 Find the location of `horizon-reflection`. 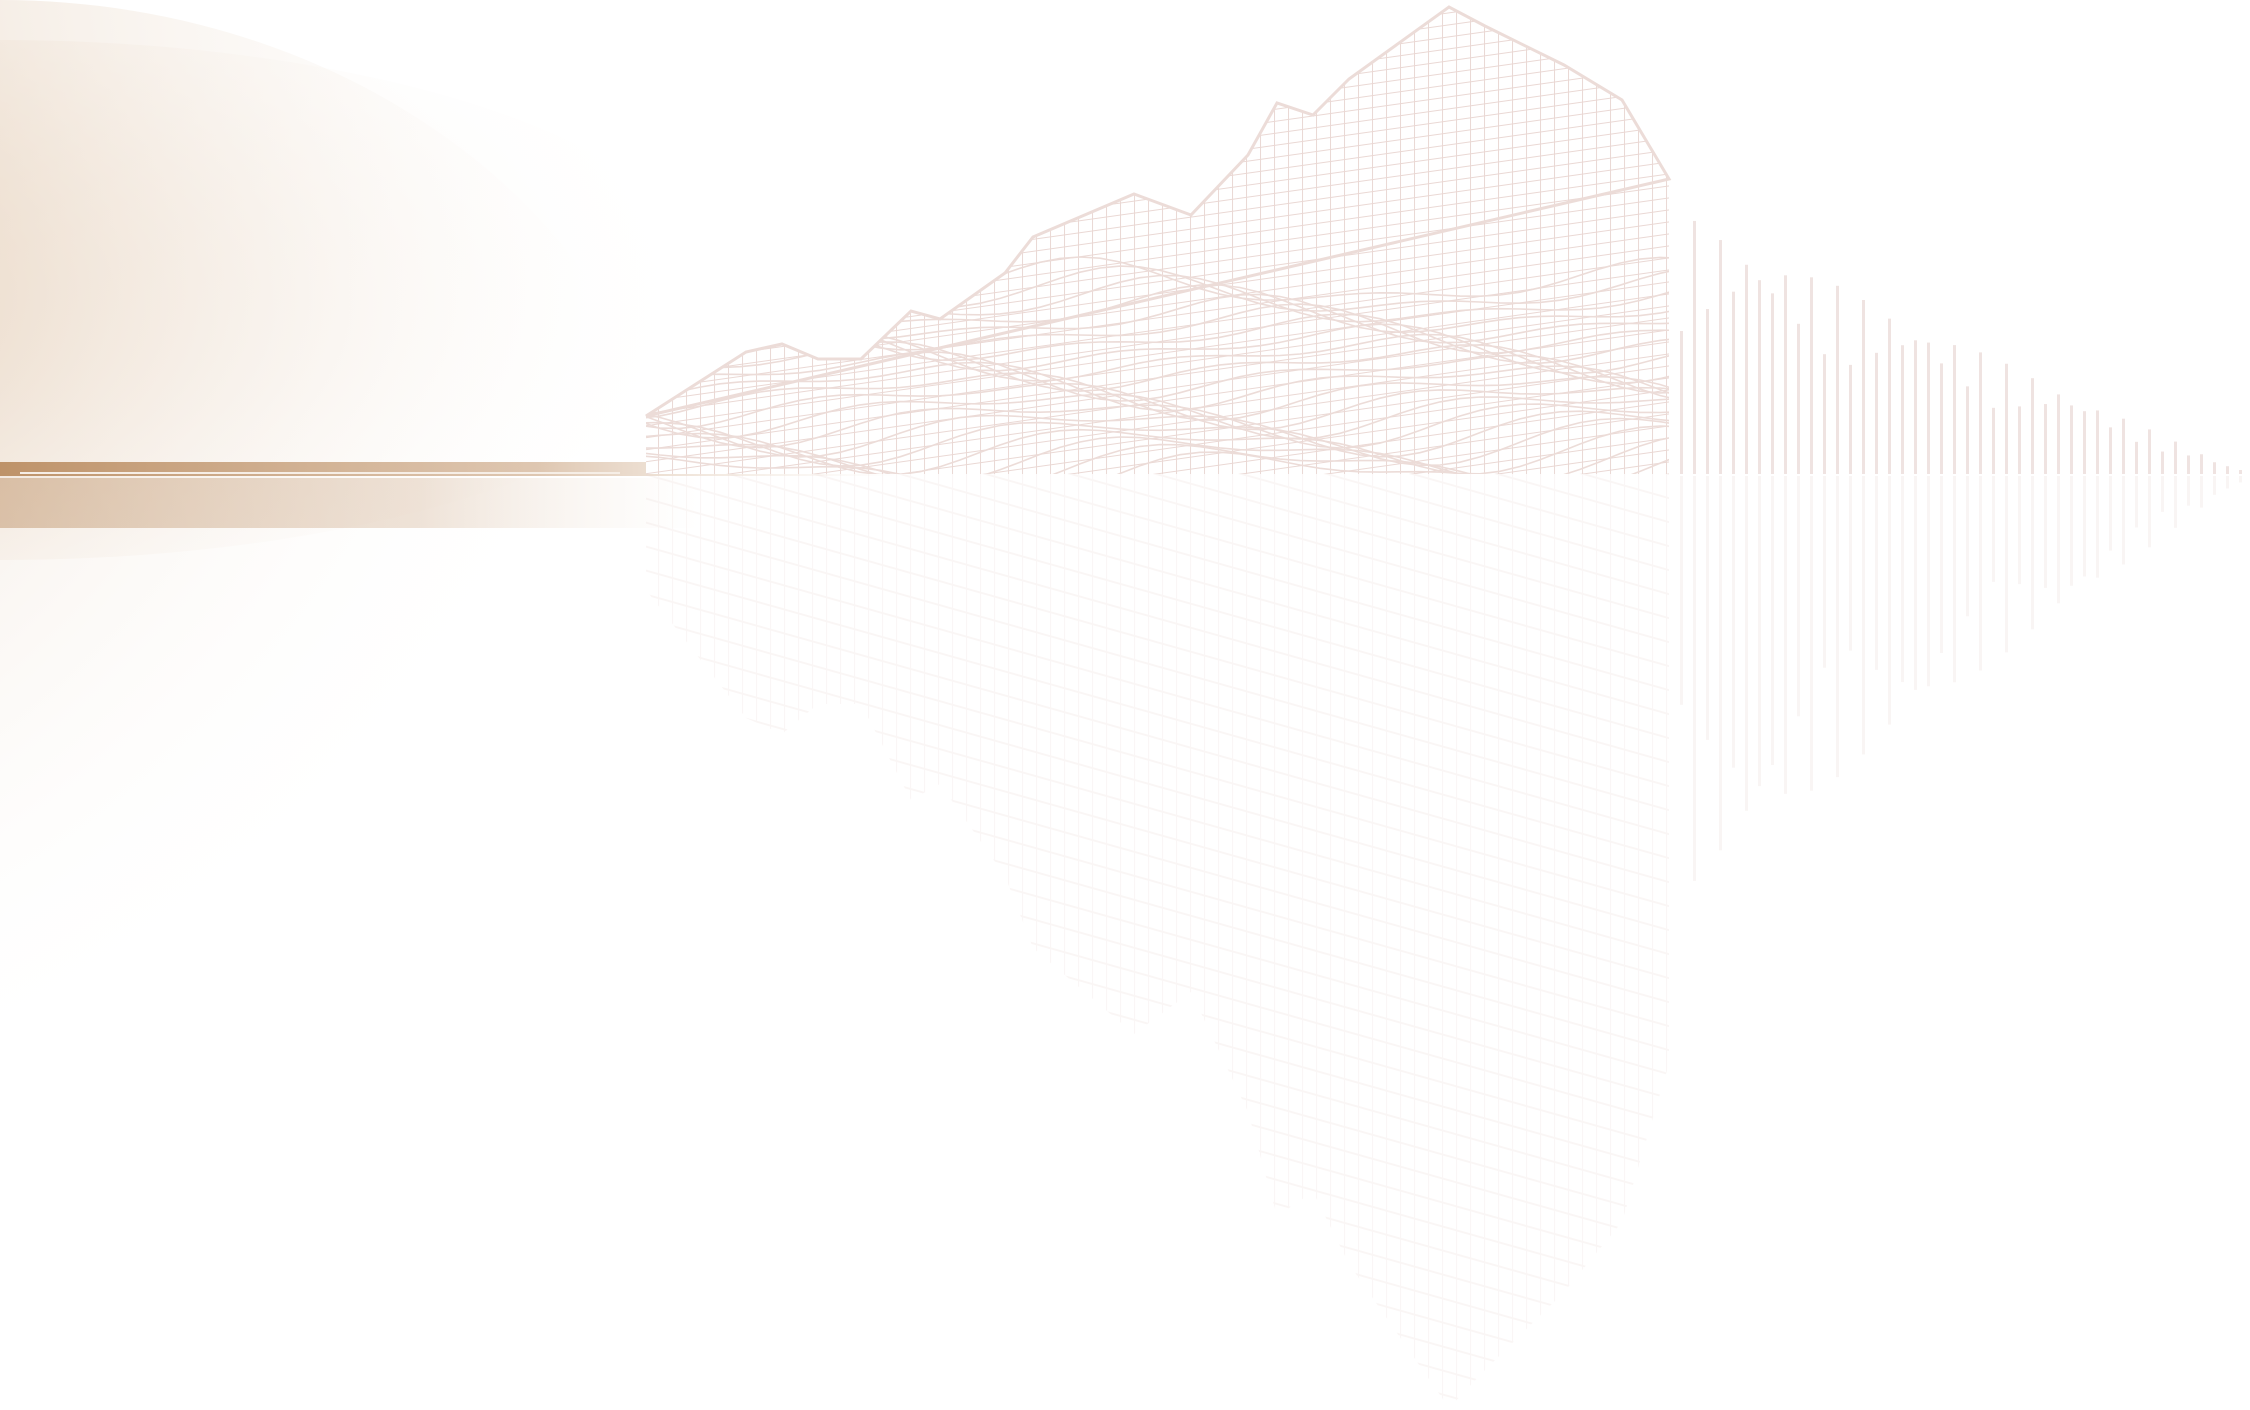

horizon-reflection is located at coordinates (350, 503).